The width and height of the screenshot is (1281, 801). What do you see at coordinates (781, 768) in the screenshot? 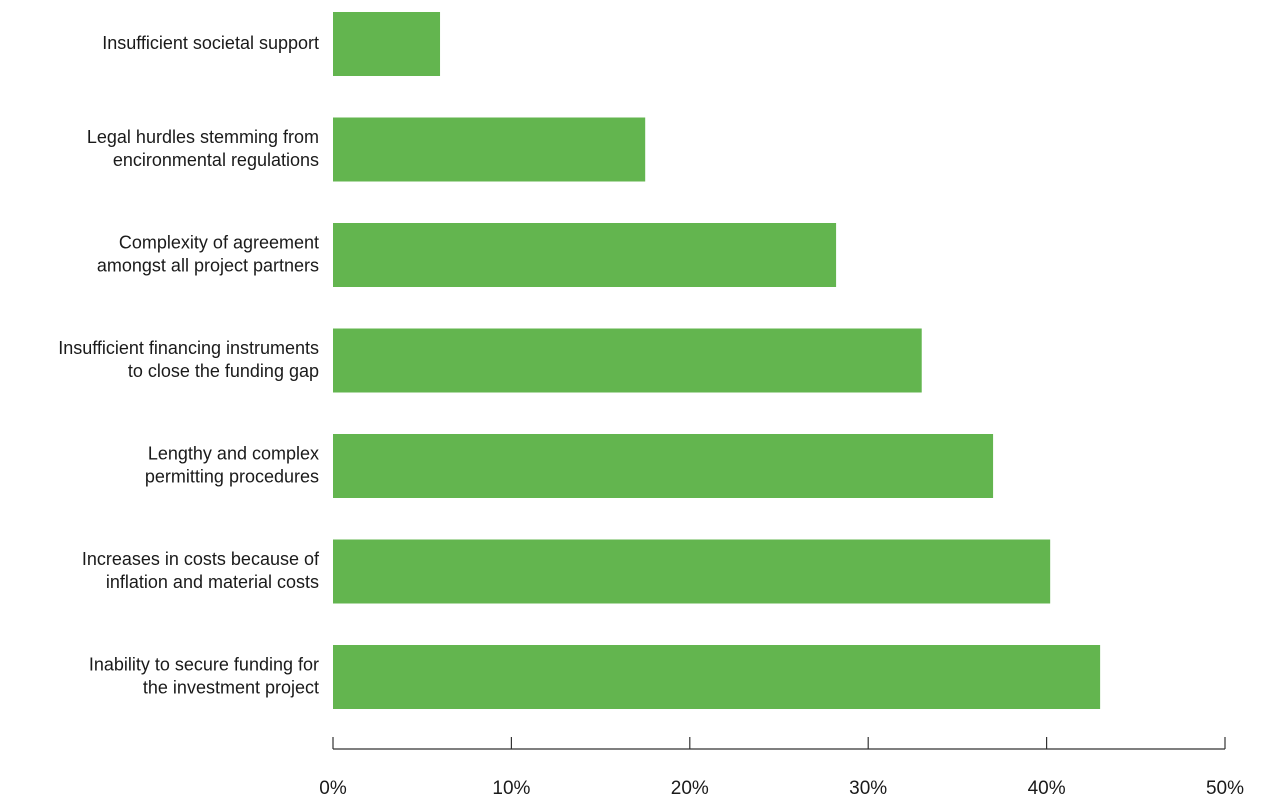
I see `x-axis: 0% 10% 20% 30% 40% 50%` at bounding box center [781, 768].